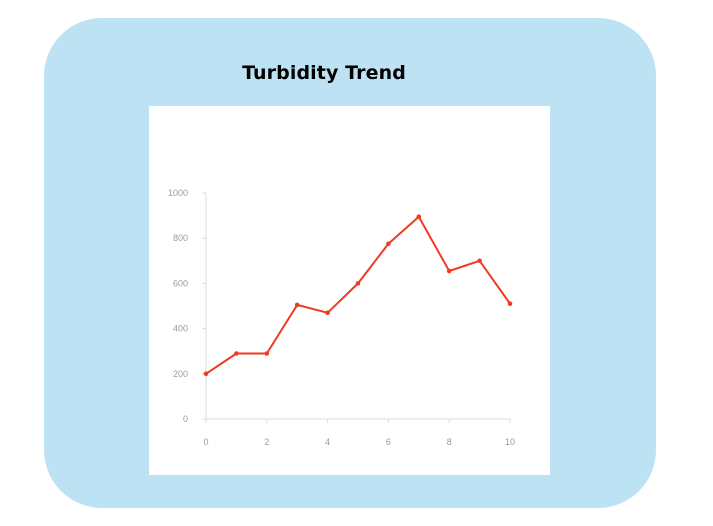  What do you see at coordinates (180, 374) in the screenshot?
I see `y-tick-label: 200` at bounding box center [180, 374].